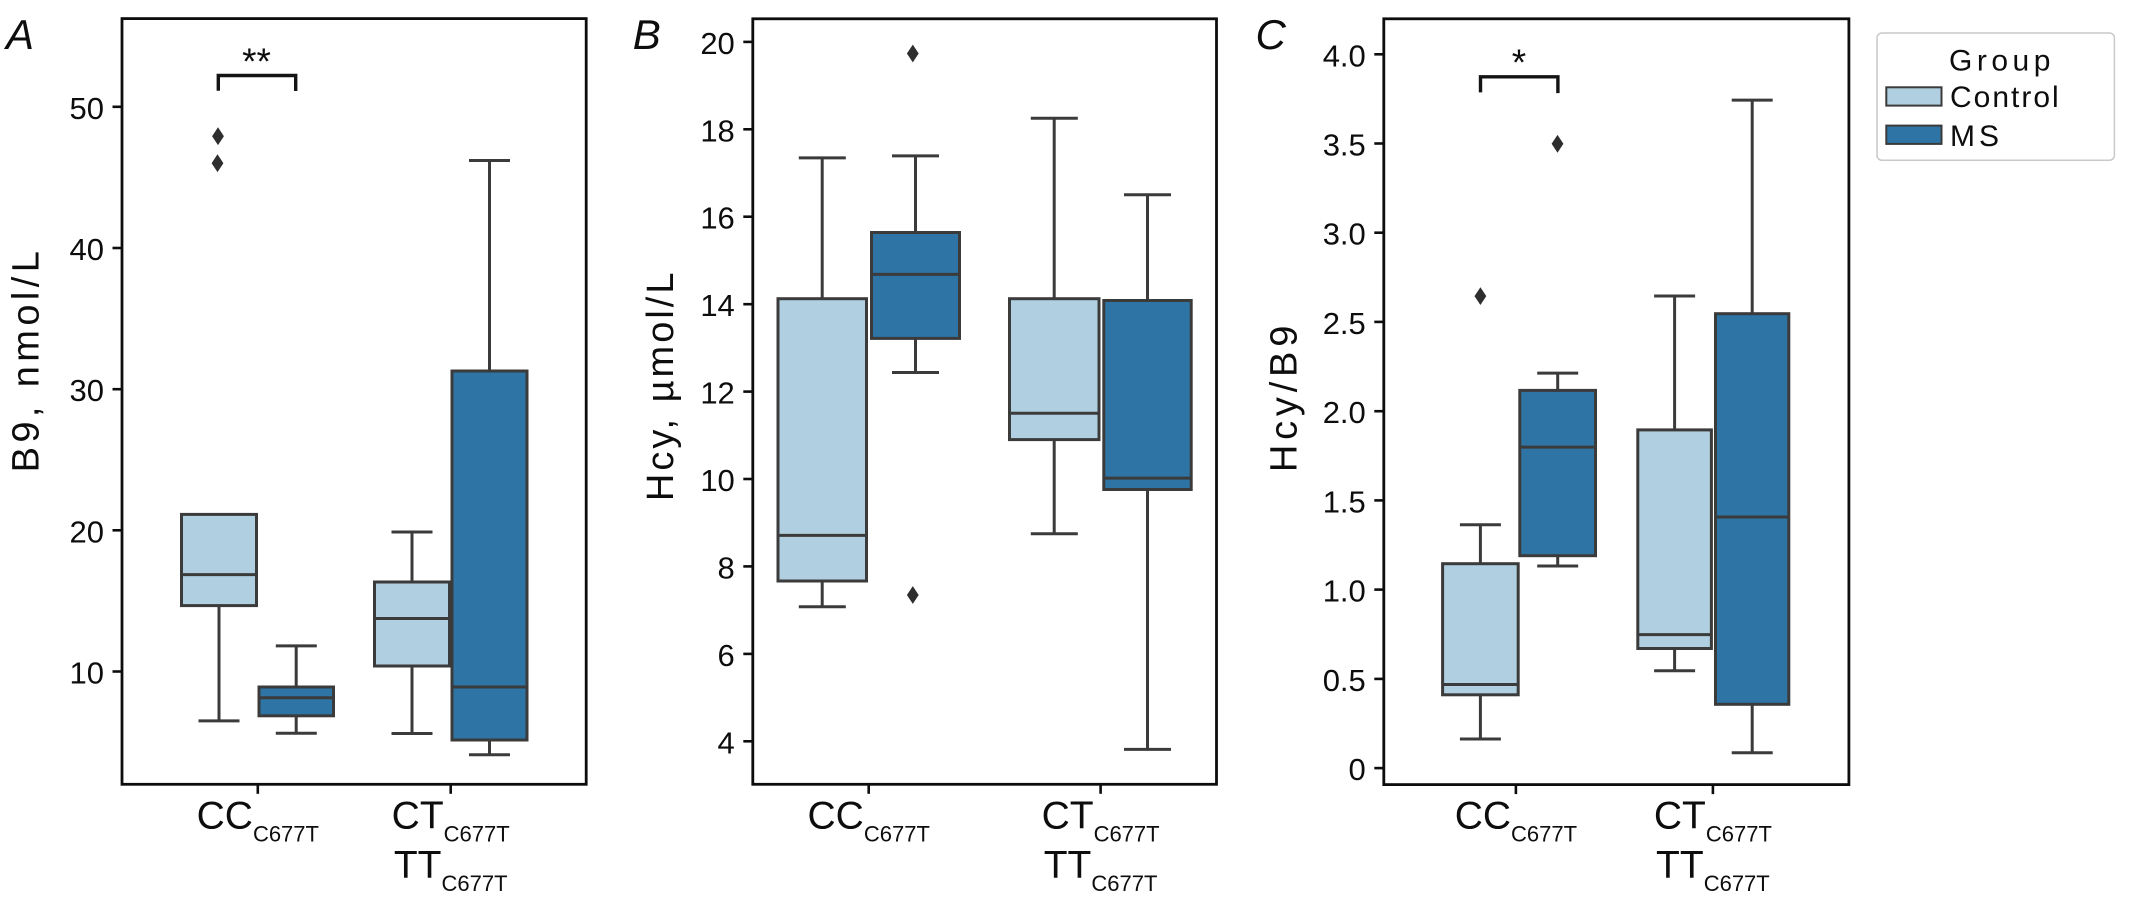  What do you see at coordinates (661, 386) in the screenshot?
I see `svg-text: Hcy, µmol/L` at bounding box center [661, 386].